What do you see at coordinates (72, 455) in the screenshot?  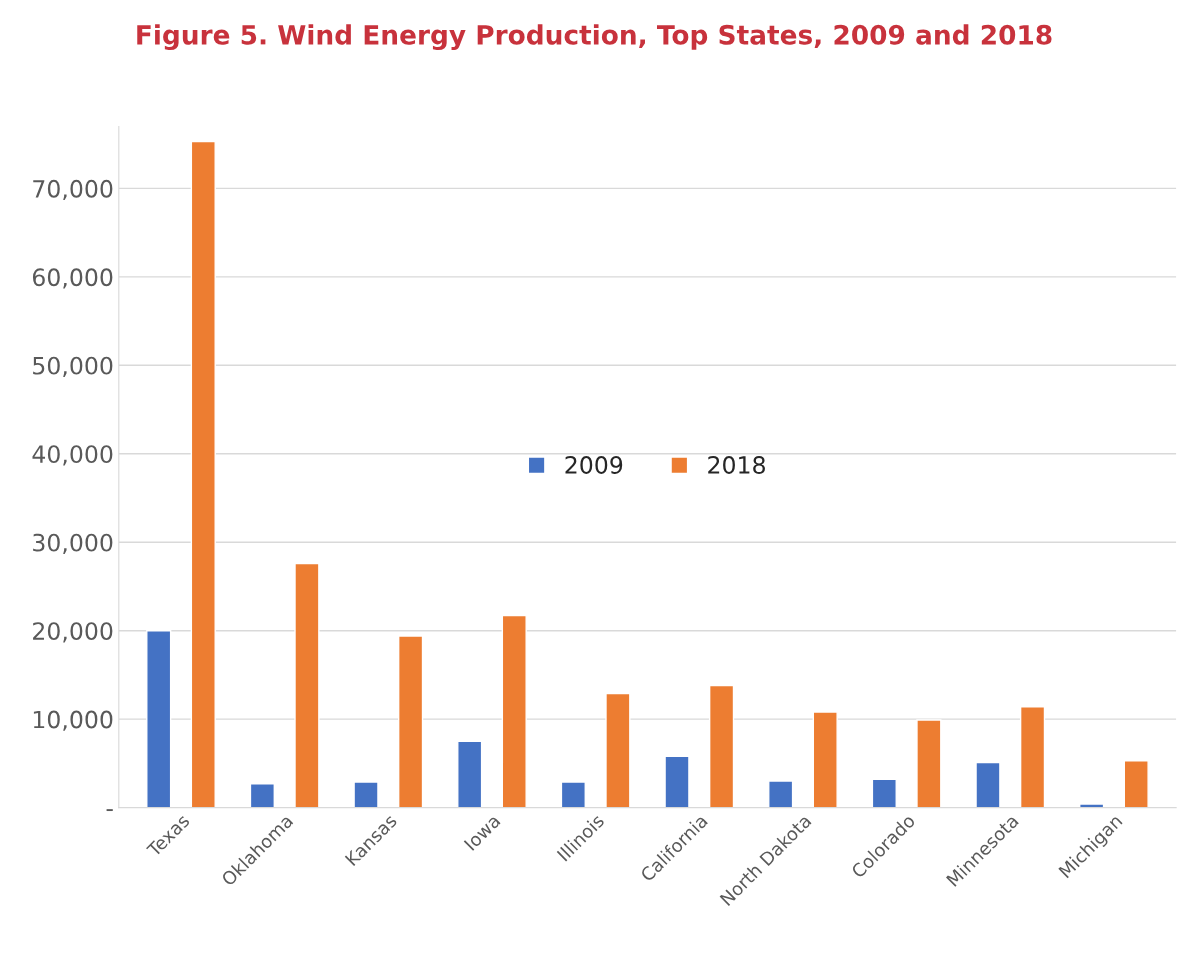 I see `y-tick-label: 40,000` at bounding box center [72, 455].